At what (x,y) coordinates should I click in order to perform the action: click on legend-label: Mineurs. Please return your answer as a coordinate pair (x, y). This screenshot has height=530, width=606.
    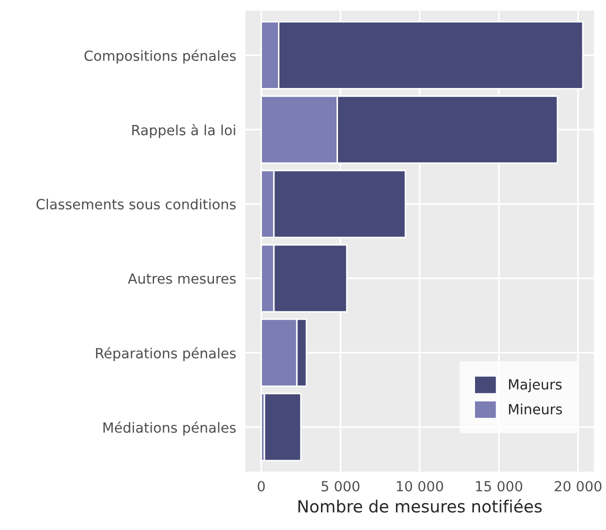
    Looking at the image, I should click on (535, 409).